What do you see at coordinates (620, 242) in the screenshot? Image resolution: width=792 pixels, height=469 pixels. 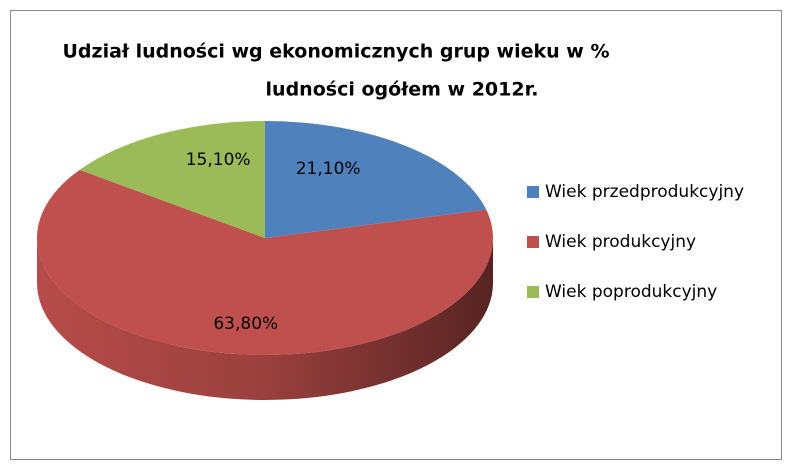 I see `legend-label: Wiek produkcyjny` at bounding box center [620, 242].